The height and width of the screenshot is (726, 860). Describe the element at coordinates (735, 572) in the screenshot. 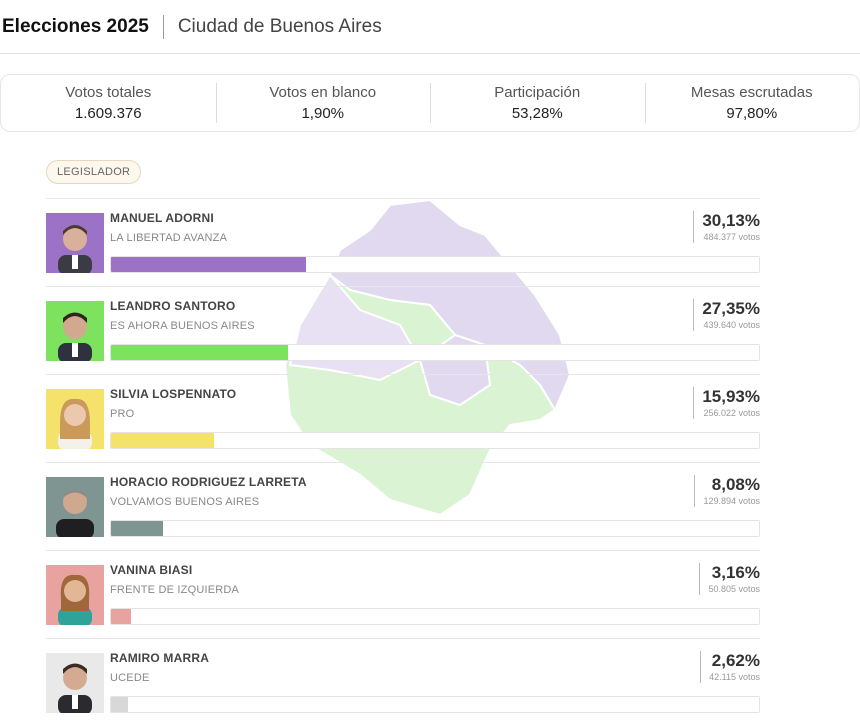

I see `vote-percentage: 3,16%` at that location.